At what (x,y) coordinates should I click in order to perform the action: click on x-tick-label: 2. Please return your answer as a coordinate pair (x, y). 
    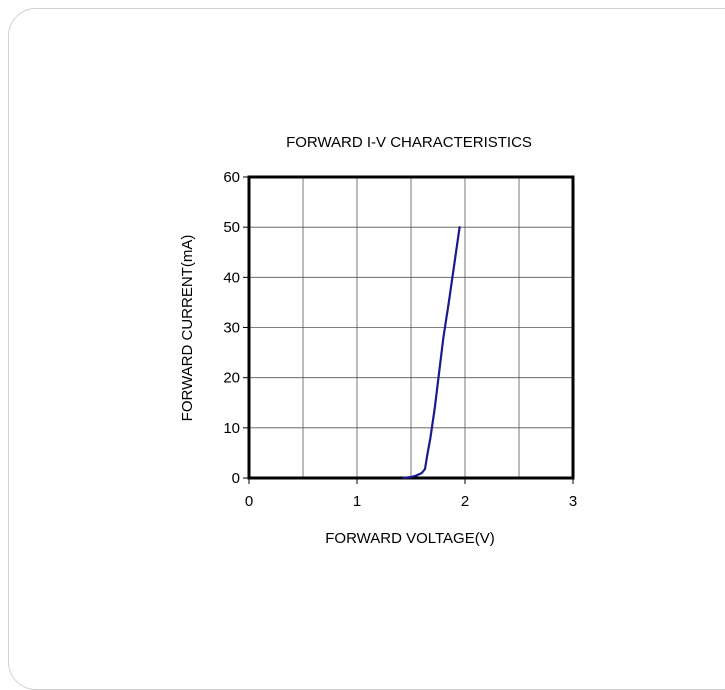
    Looking at the image, I should click on (465, 501).